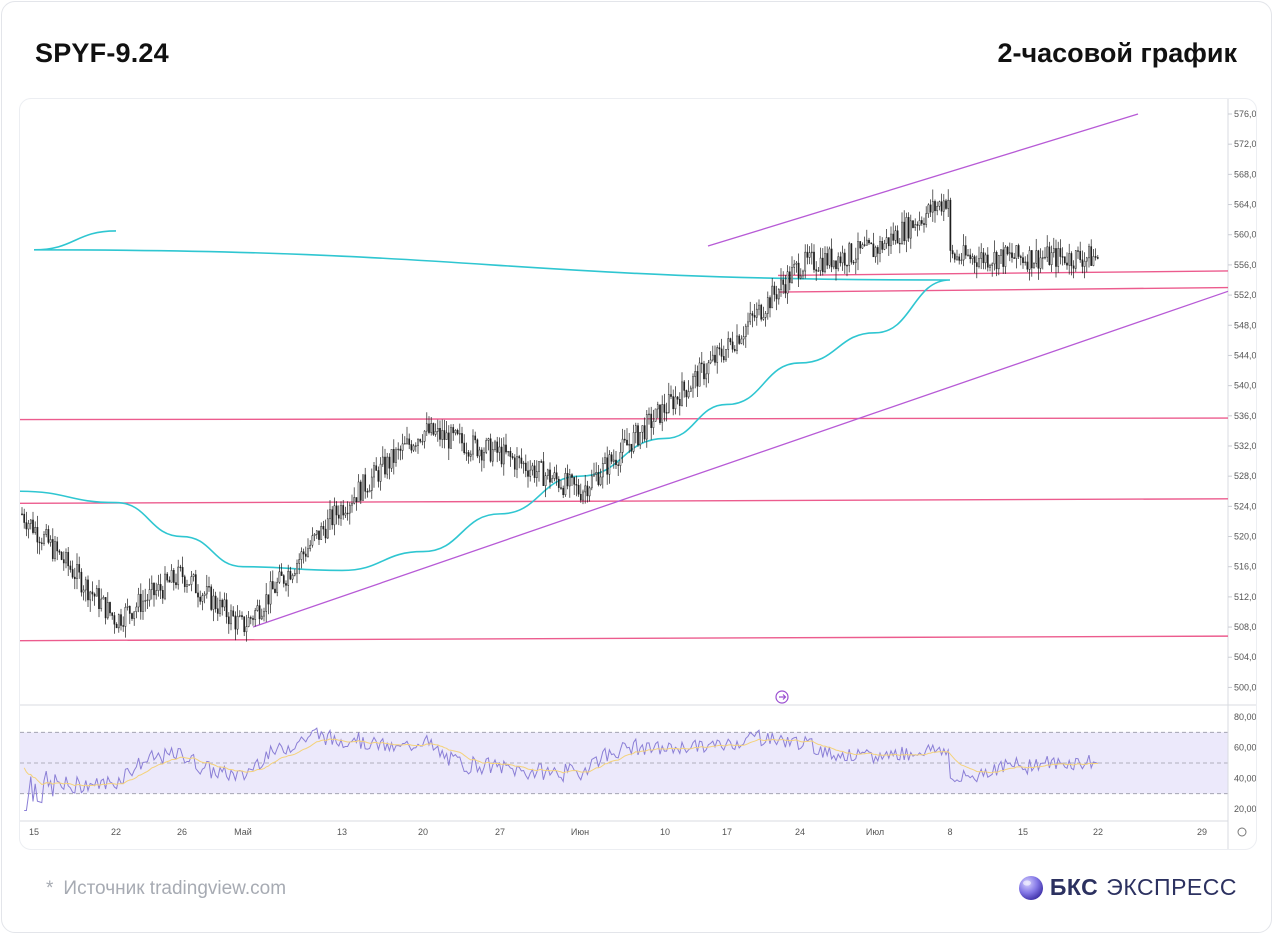  What do you see at coordinates (665, 832) in the screenshot?
I see `x-tick-label: 10` at bounding box center [665, 832].